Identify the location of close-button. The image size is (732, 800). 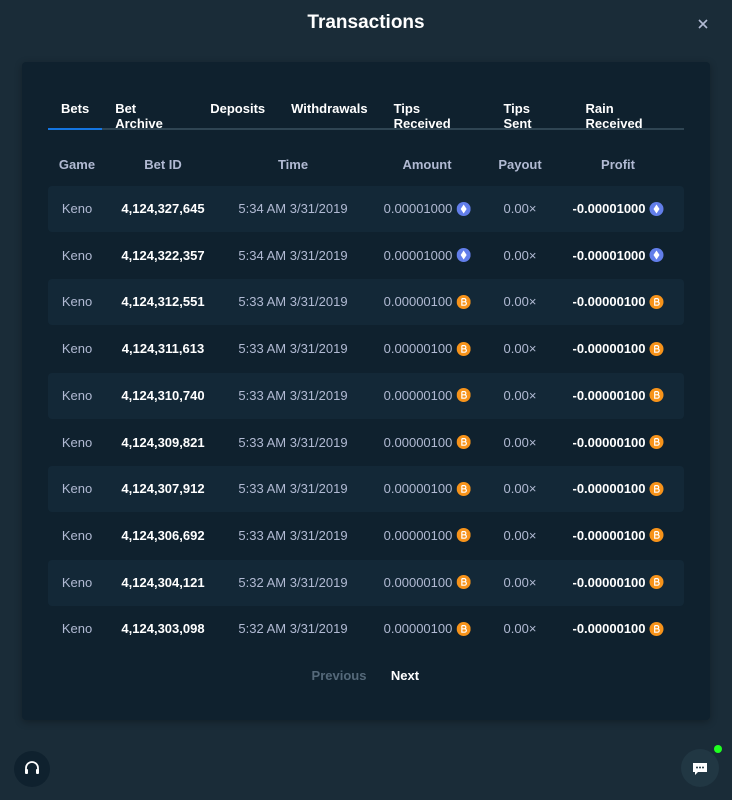
(703, 24).